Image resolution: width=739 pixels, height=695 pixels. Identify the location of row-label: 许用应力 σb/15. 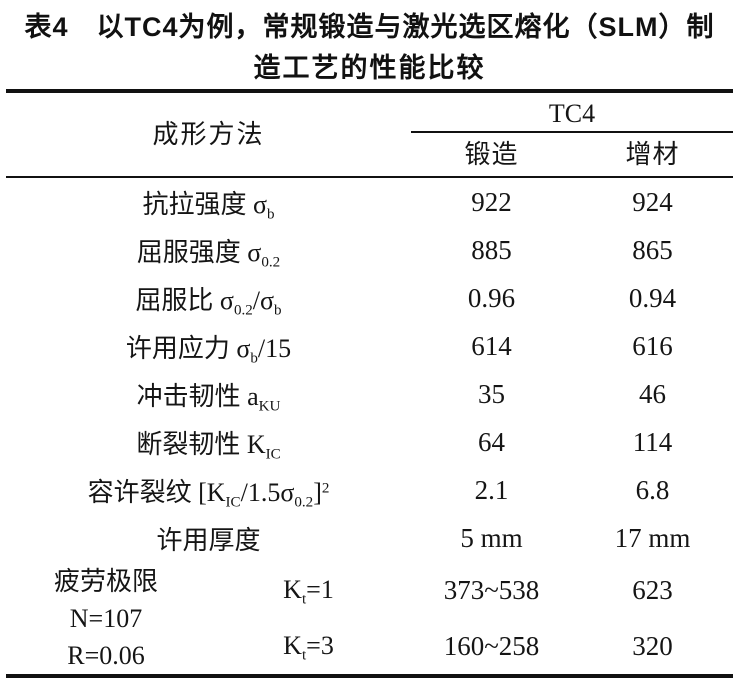
(208, 349).